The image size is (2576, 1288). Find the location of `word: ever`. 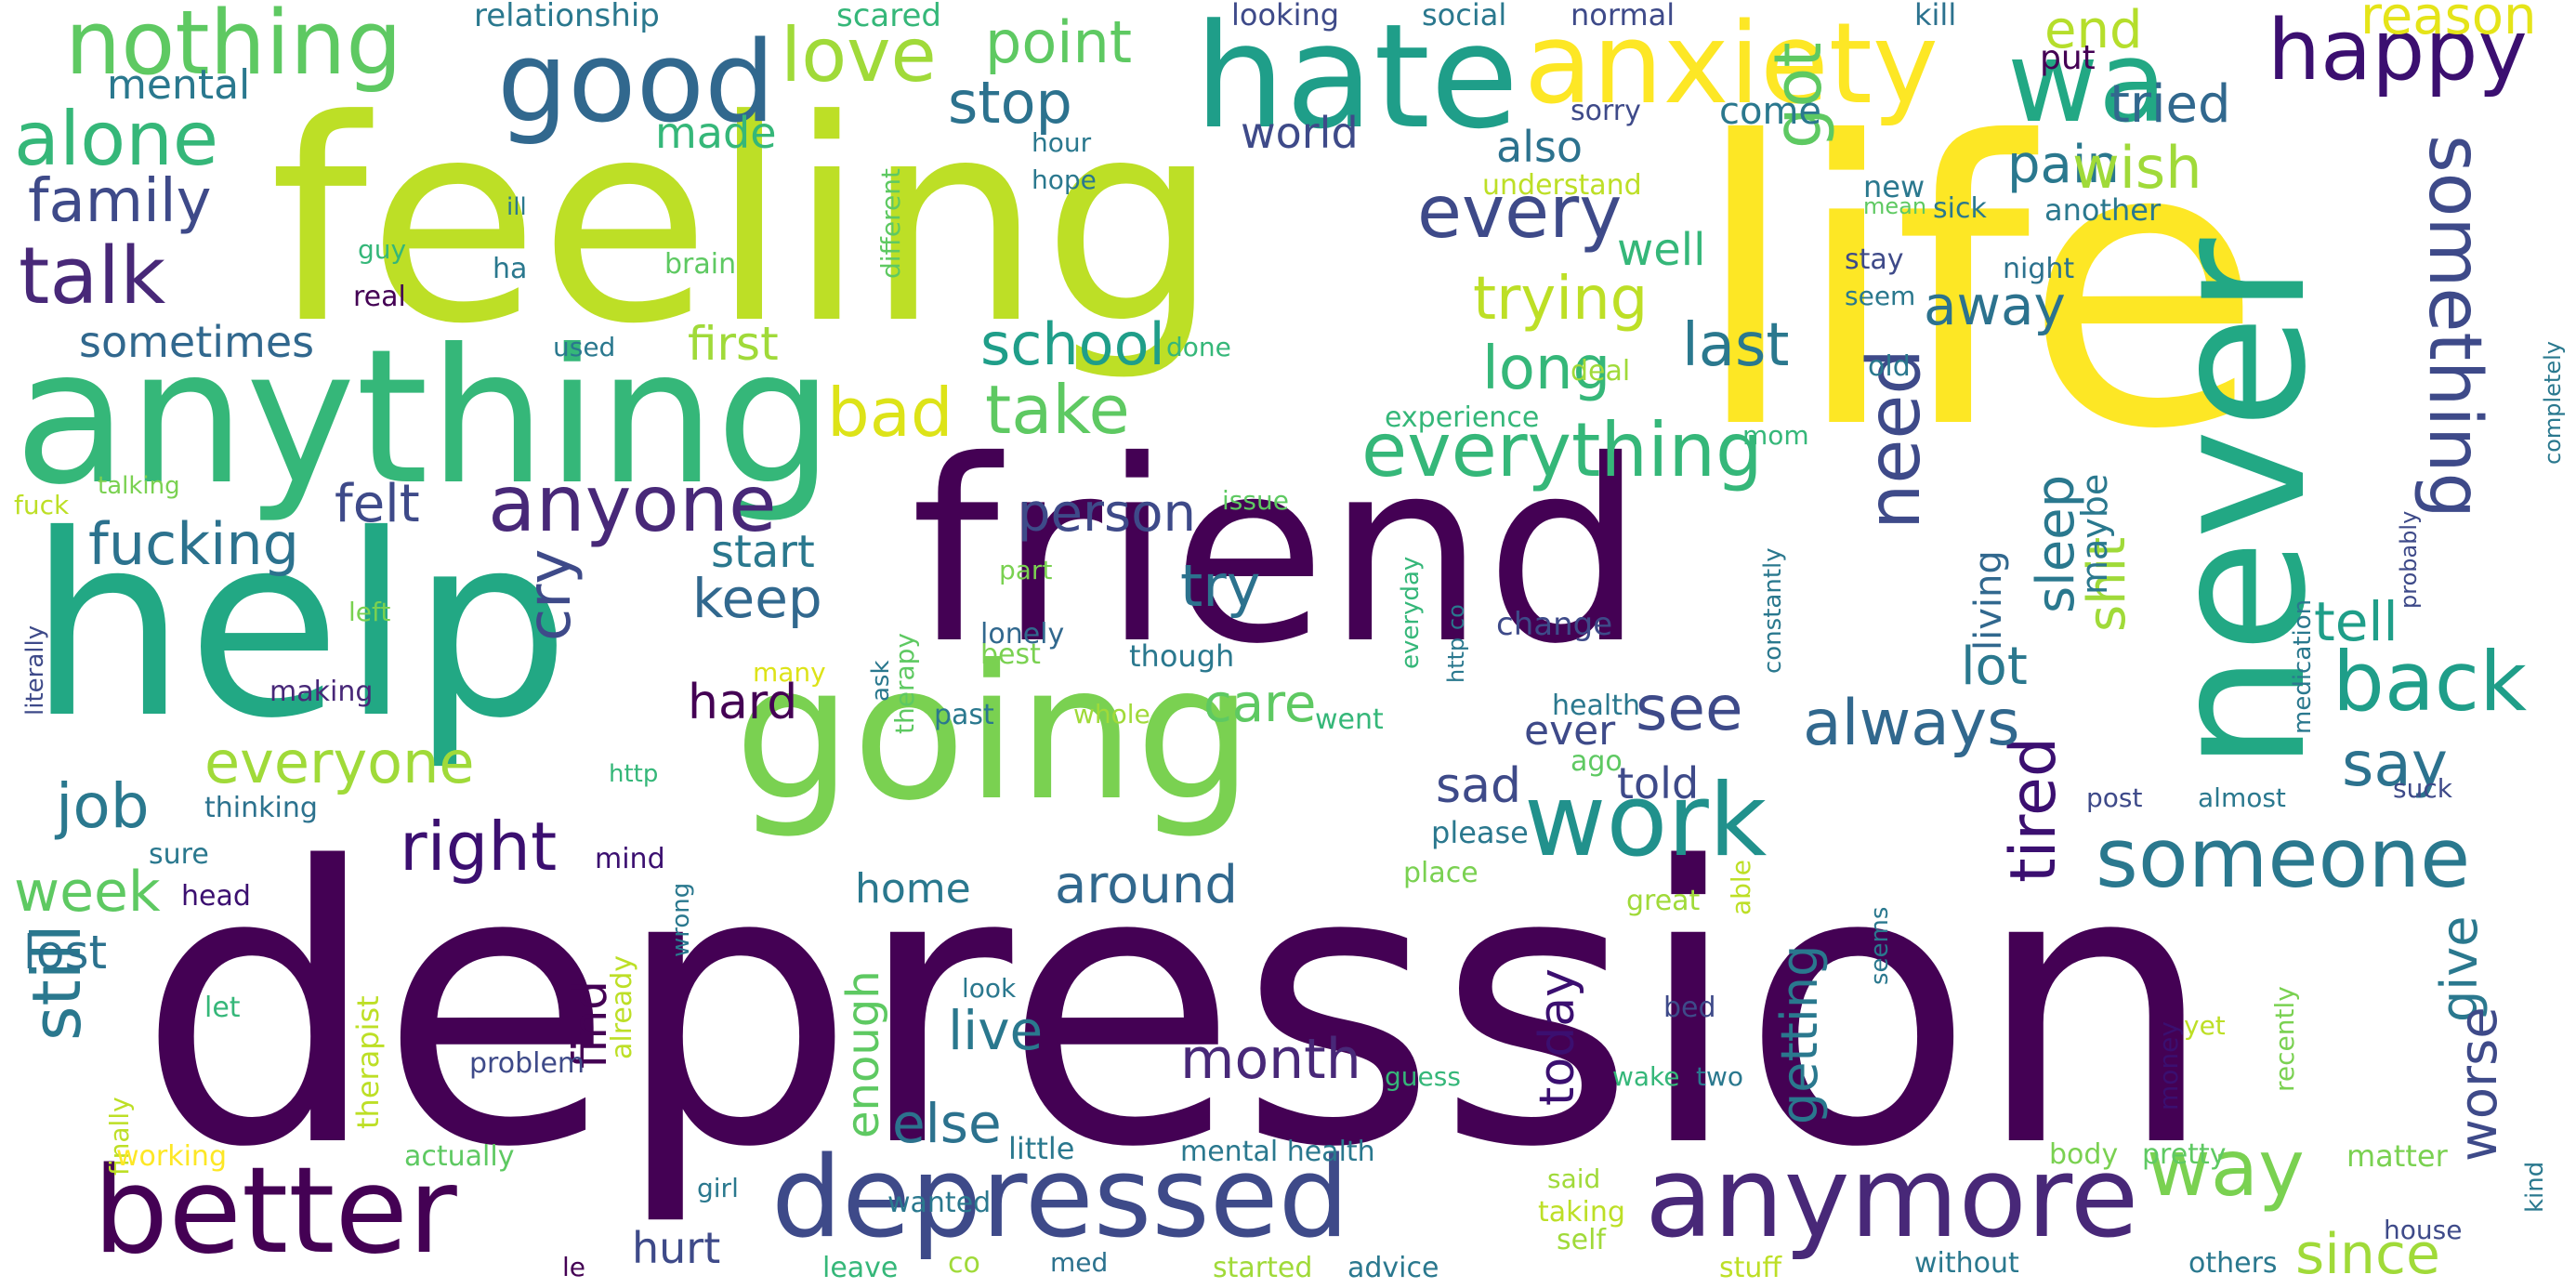

word: ever is located at coordinates (1570, 731).